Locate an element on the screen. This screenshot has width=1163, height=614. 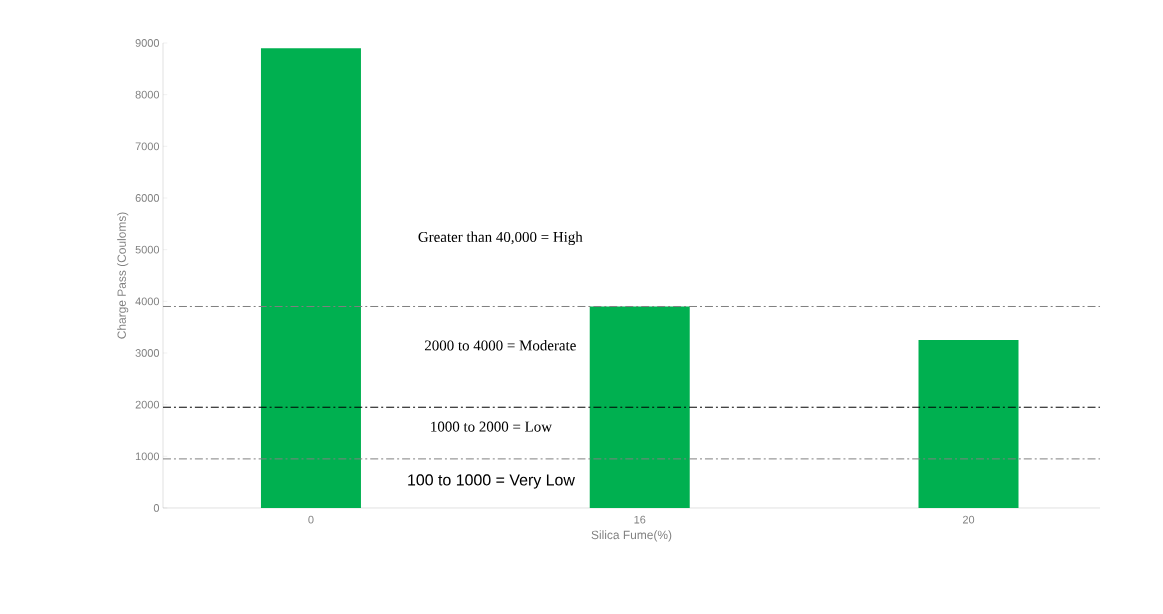
x-tick-label: 16 is located at coordinates (640, 519).